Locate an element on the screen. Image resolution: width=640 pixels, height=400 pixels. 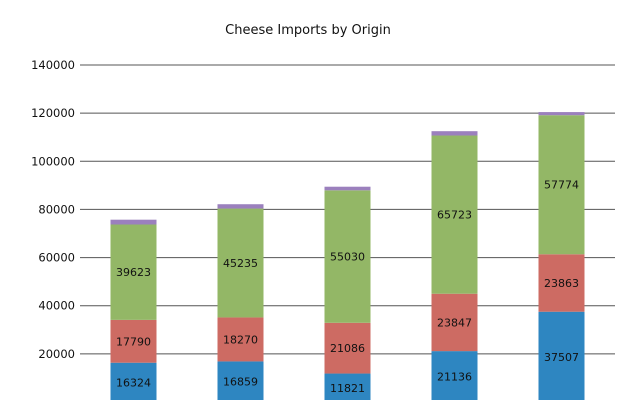
y-tick-label: 40000 is located at coordinates (56, 306).